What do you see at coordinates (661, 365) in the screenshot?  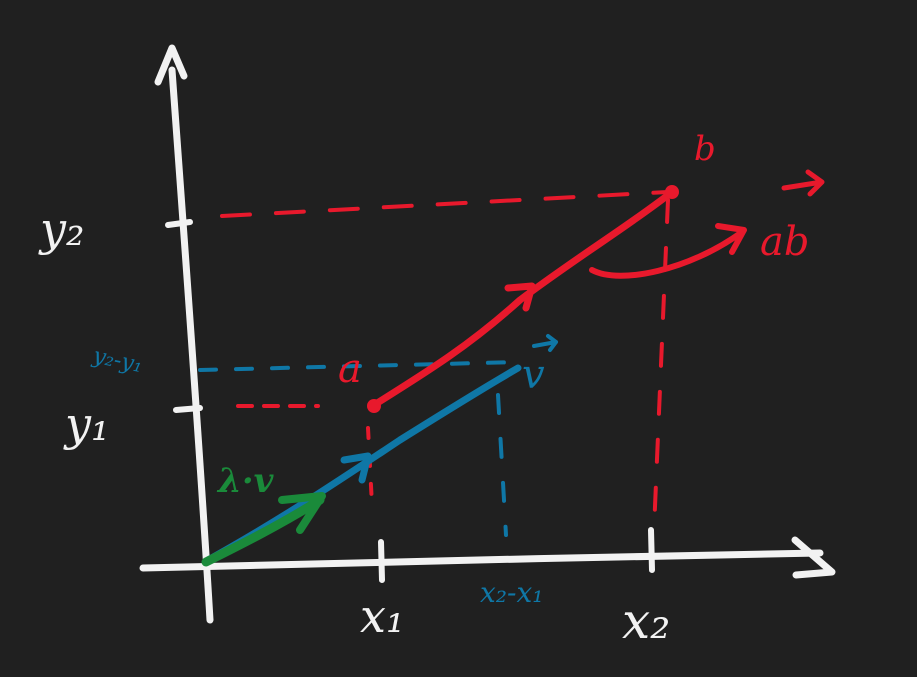 I see `red-dashed-x2` at bounding box center [661, 365].